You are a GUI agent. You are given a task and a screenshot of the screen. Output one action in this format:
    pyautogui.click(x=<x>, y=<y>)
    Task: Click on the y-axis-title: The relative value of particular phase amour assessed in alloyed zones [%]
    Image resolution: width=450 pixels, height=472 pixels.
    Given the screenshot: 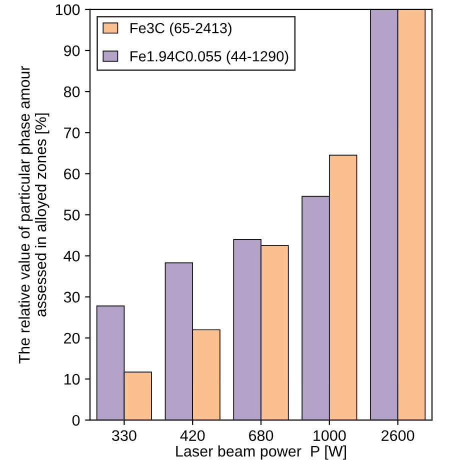 What is the action you would take?
    pyautogui.click(x=34, y=215)
    